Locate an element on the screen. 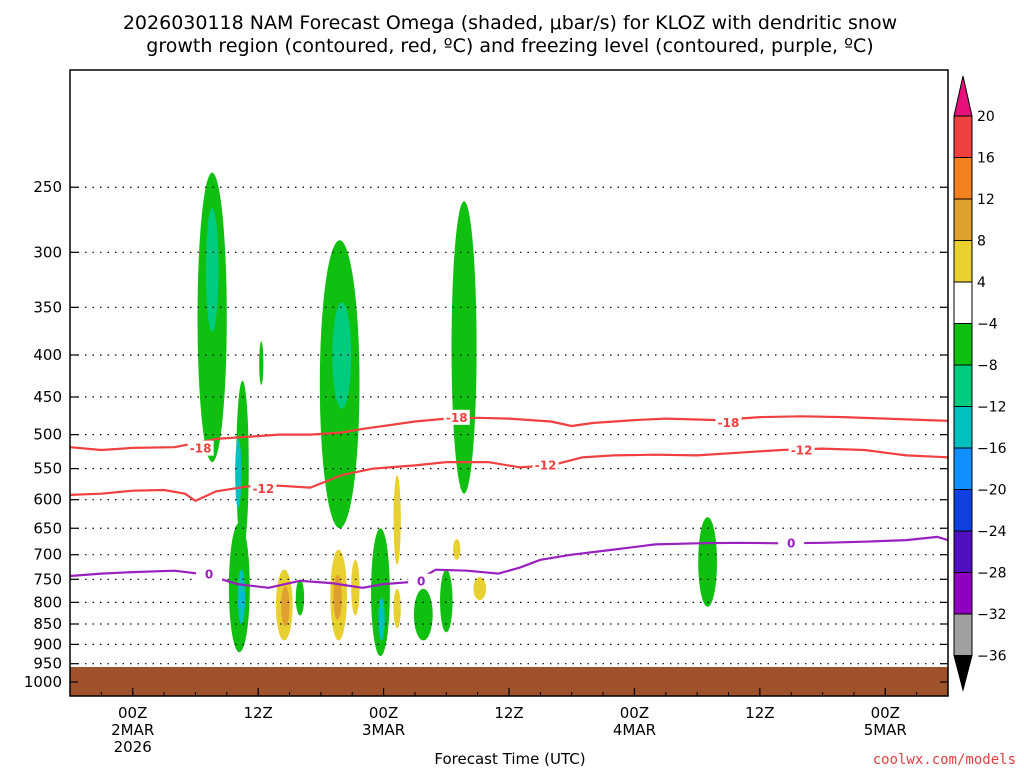  colorbar-label-1: 16 is located at coordinates (986, 159).